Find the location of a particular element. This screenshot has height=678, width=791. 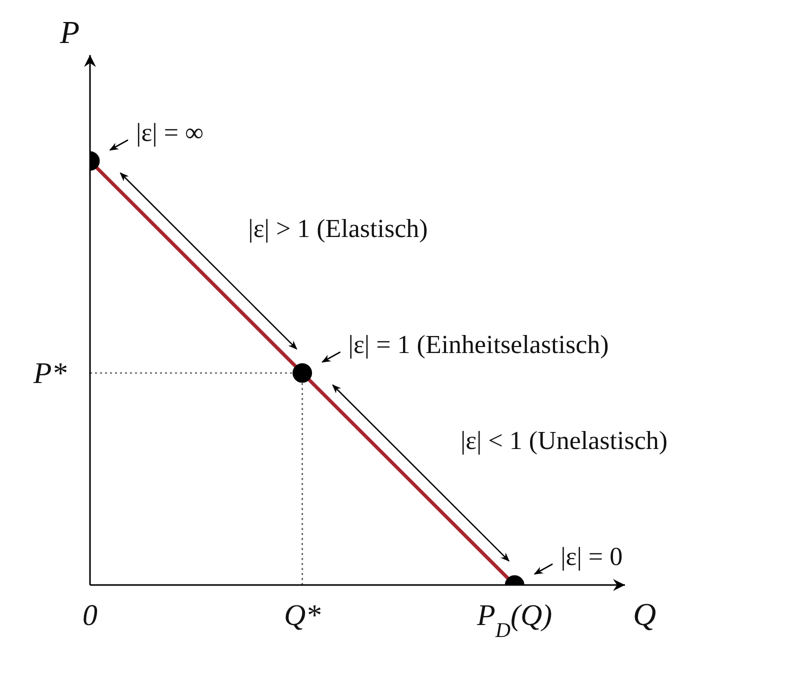

x-axis-title: Q is located at coordinates (644, 614).